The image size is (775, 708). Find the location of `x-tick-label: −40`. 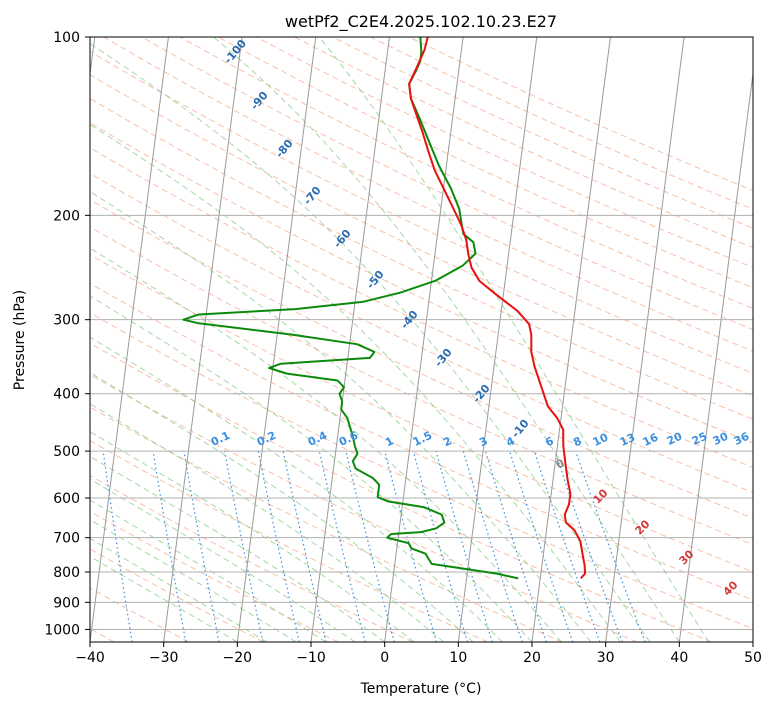

x-tick-label: −40 is located at coordinates (90, 658).